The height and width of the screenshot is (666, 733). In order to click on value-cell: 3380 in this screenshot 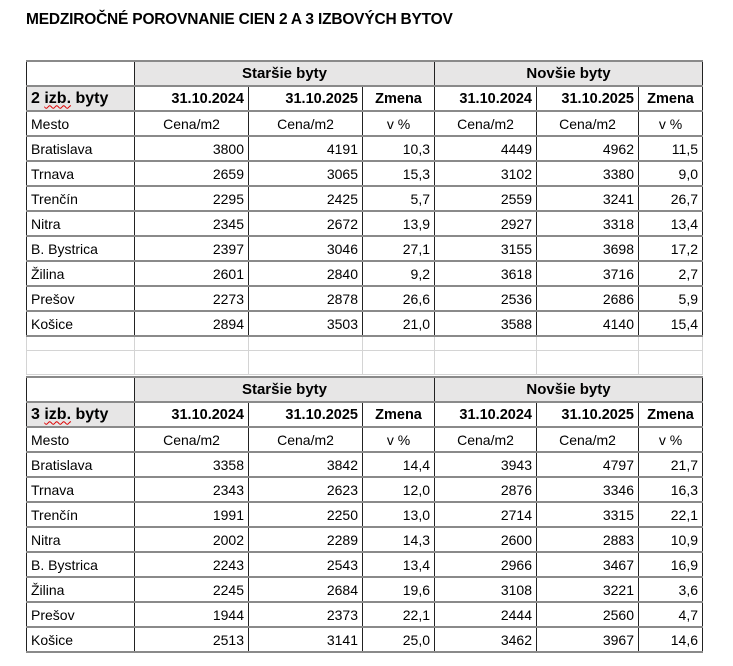, I will do `click(587, 174)`.